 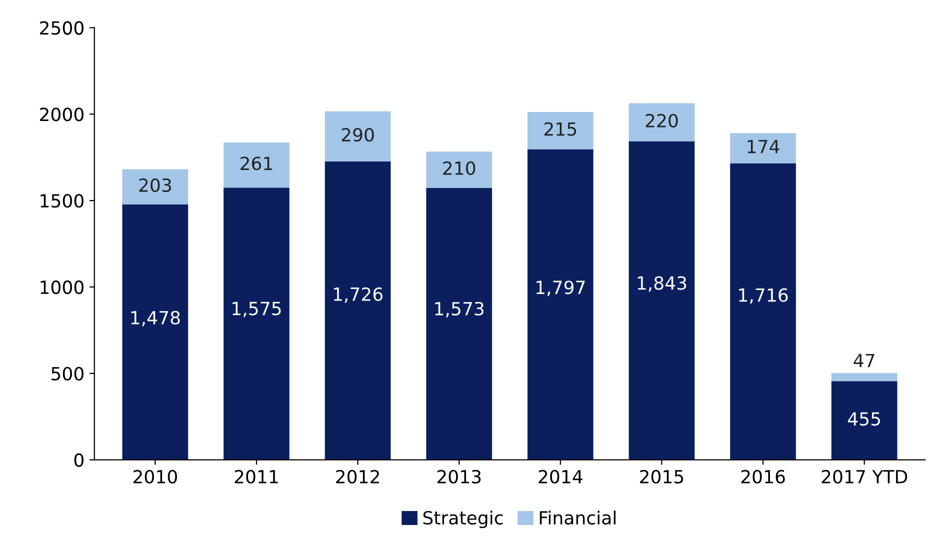 I want to click on y-tick-label: 500, so click(x=68, y=373).